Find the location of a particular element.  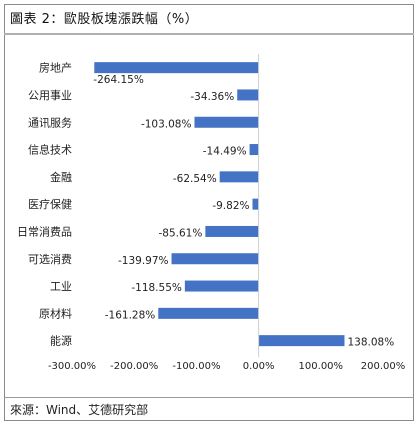

category-label-3: 信息技术 is located at coordinates (50, 150).